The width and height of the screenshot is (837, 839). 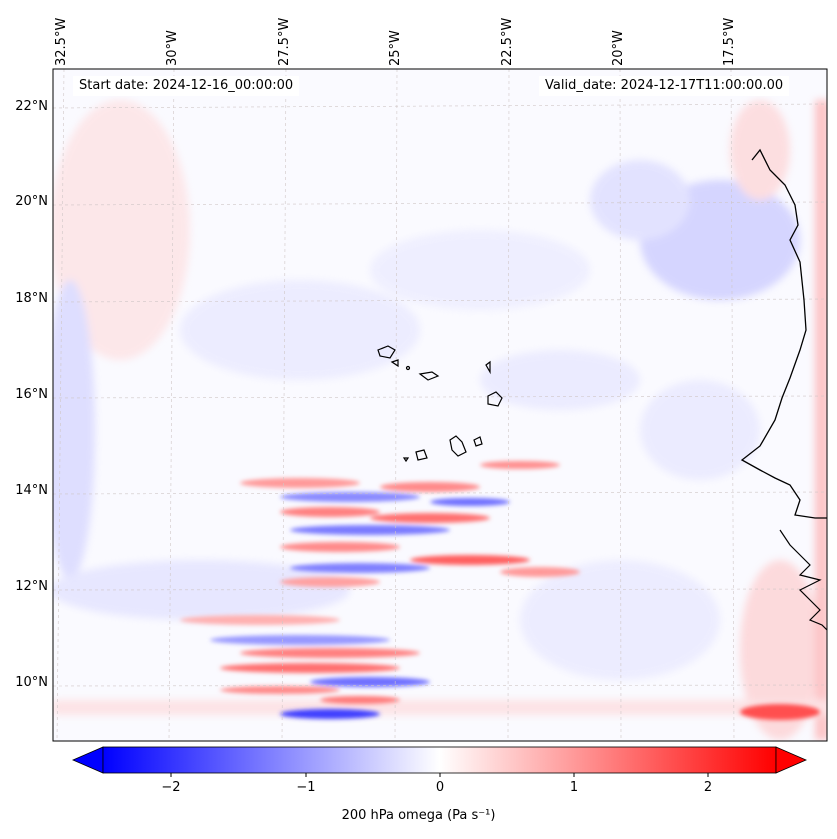 I want to click on africa-coastline, so click(x=783, y=333).